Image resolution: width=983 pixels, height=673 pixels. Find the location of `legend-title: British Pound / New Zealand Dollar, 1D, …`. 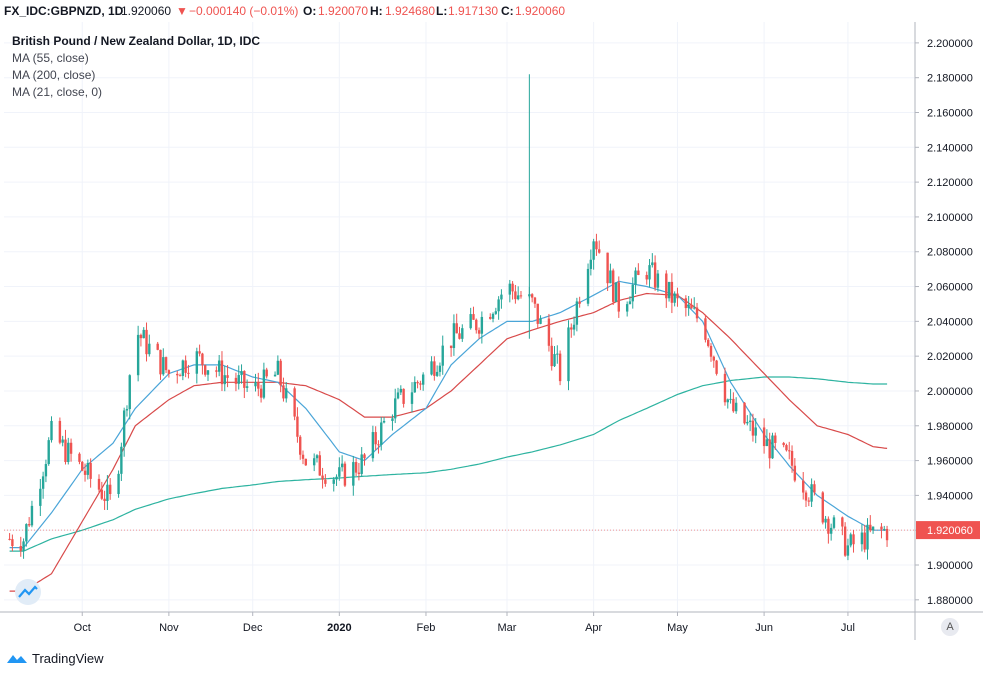

legend-title: British Pound / New Zealand Dollar, 1D, … is located at coordinates (136, 41).